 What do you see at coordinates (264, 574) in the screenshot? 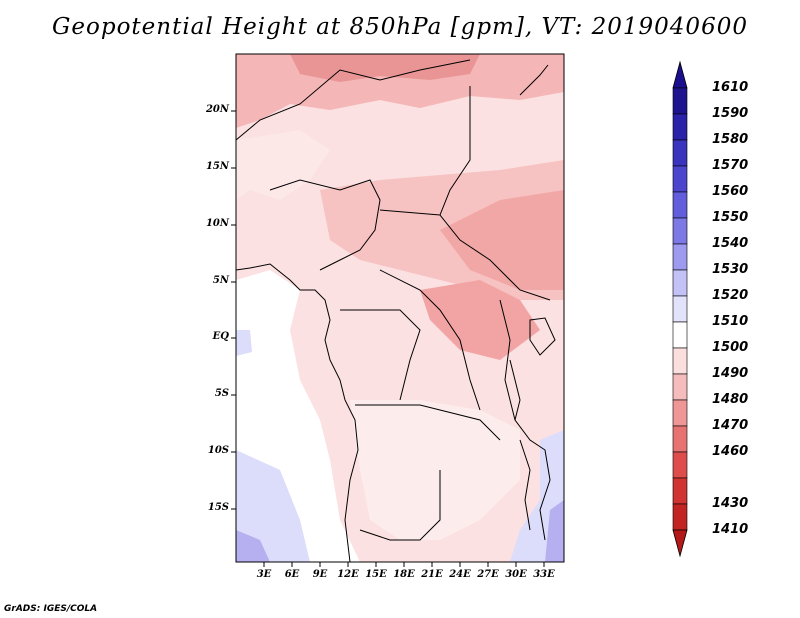
I see `lon-label: 3E` at bounding box center [264, 574].